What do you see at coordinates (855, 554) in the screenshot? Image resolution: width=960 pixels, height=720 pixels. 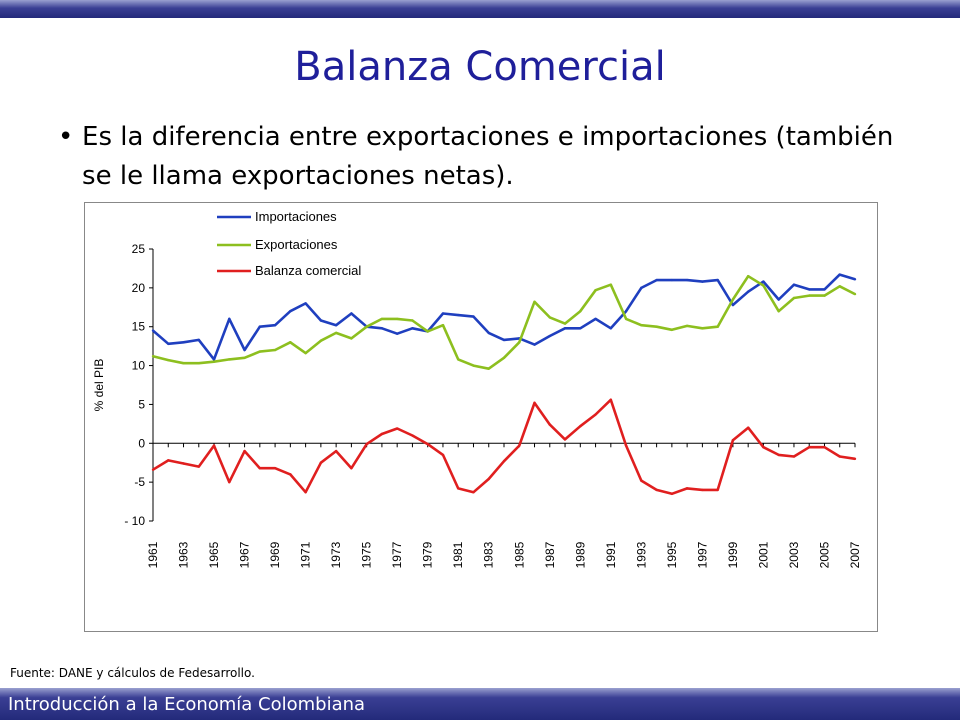 I see `x-tick-label: 2007` at bounding box center [855, 554].